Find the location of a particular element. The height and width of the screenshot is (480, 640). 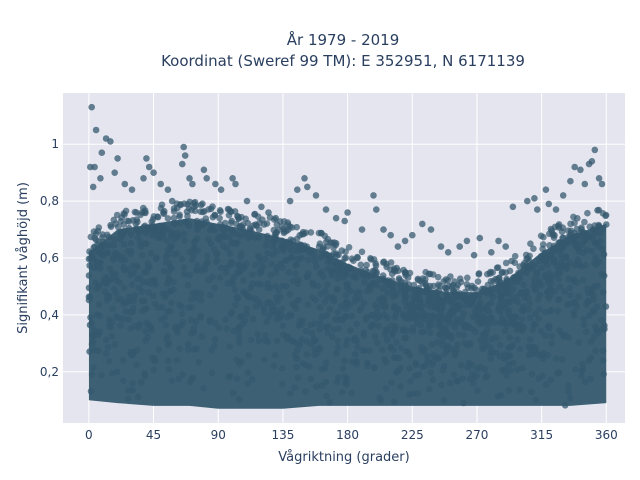

x-tick-labels: 0 45 90 135 180 225 270 315 360 is located at coordinates (351, 435).